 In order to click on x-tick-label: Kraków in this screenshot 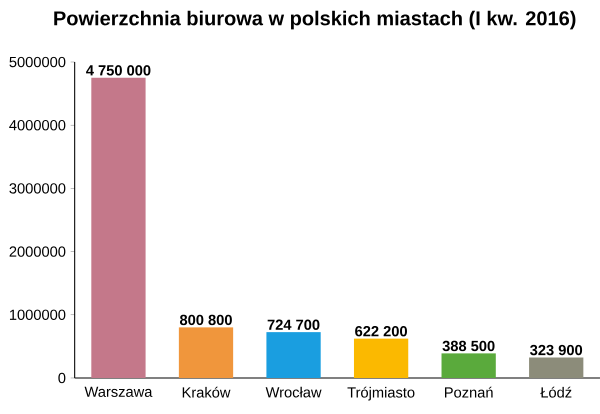, I will do `click(206, 392)`.